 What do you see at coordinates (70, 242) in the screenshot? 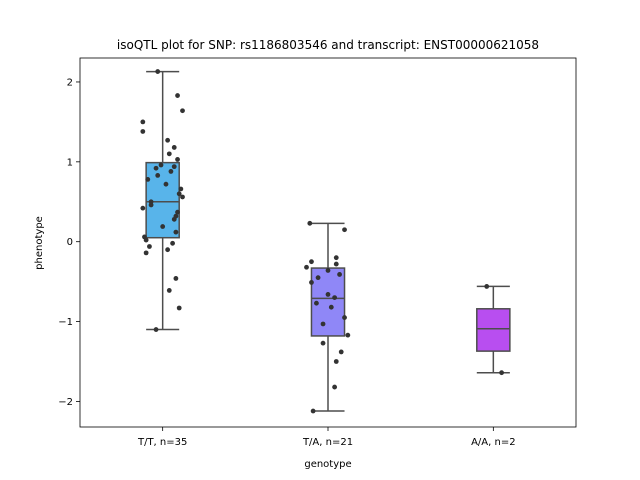
I see `y-tick-label: 0` at bounding box center [70, 242].